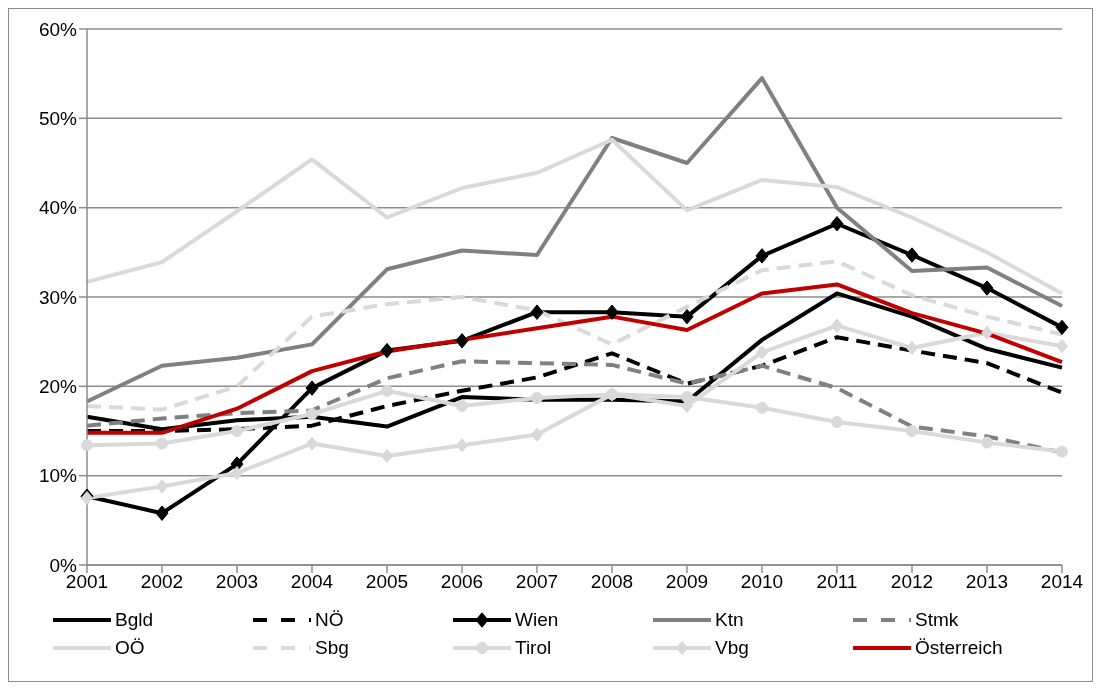 The height and width of the screenshot is (690, 1101). I want to click on x-tick-label: 2013, so click(987, 582).